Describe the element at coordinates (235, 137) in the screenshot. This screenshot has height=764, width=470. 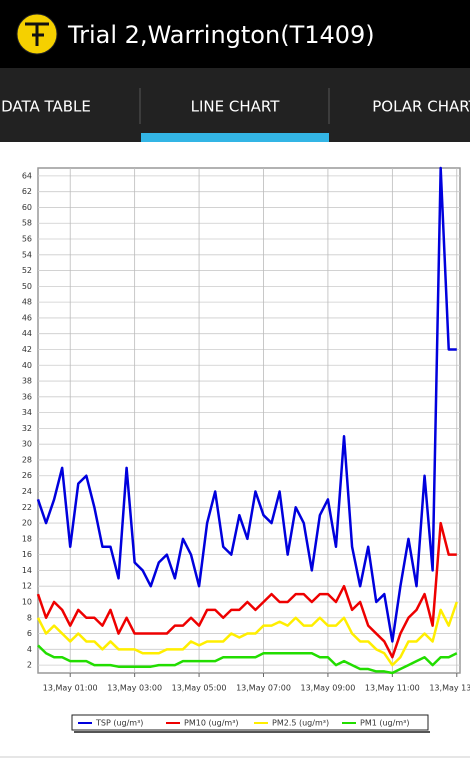
I see `tab-indicator` at that location.